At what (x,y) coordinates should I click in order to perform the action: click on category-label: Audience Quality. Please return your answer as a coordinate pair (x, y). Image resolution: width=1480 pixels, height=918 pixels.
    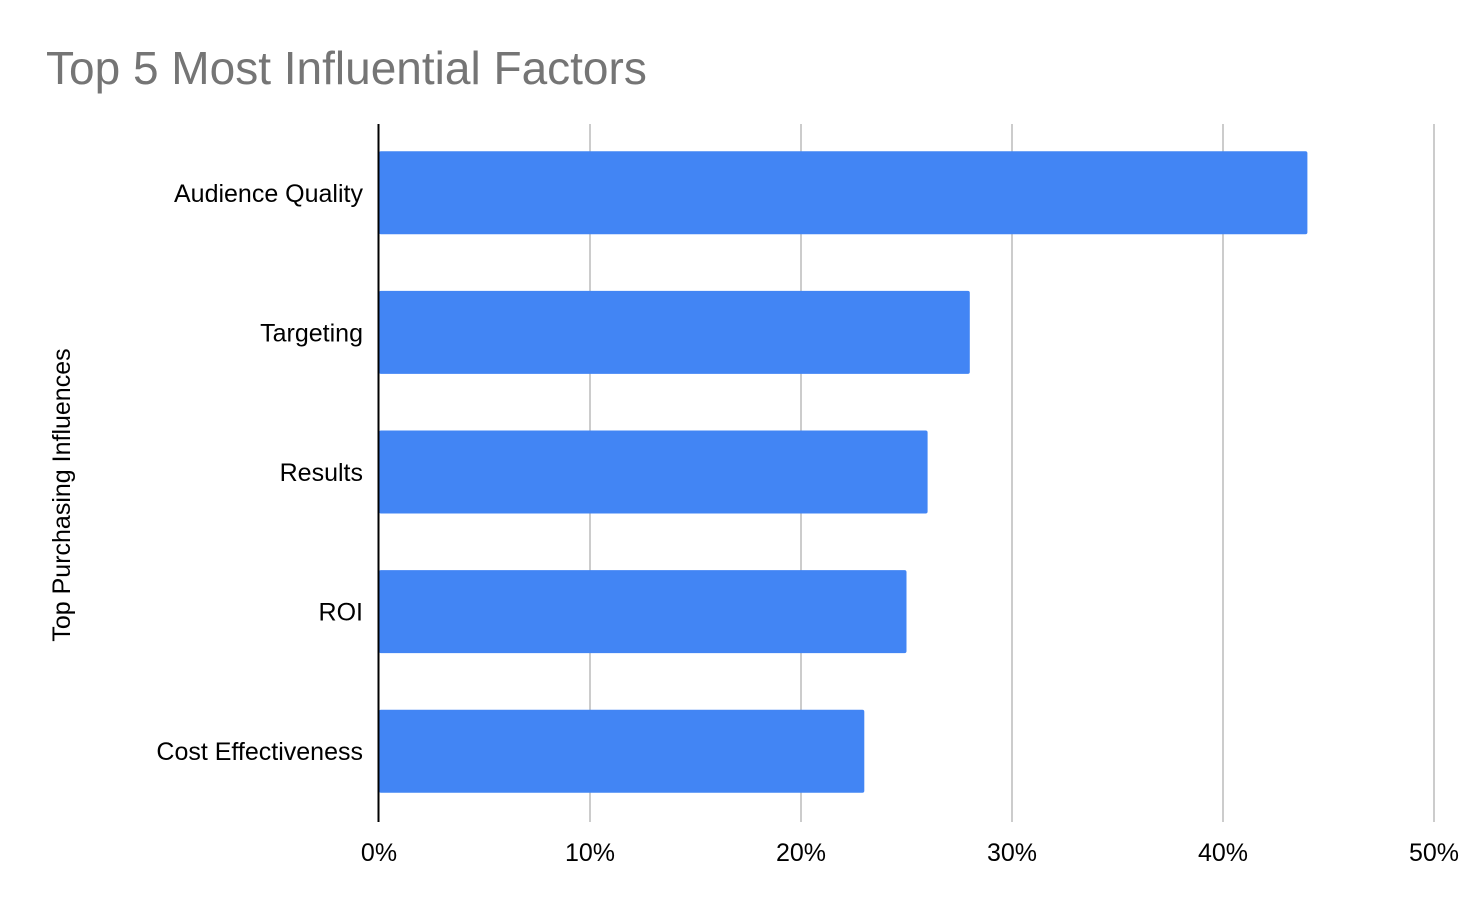
    Looking at the image, I should click on (269, 194).